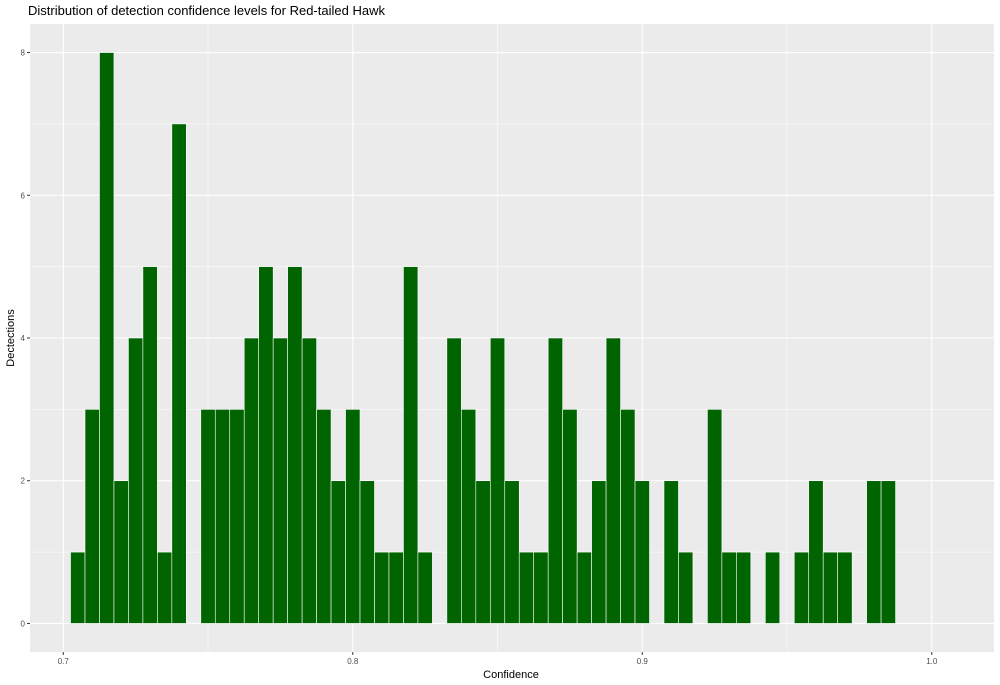  I want to click on y-tick-label: 8, so click(23, 53).